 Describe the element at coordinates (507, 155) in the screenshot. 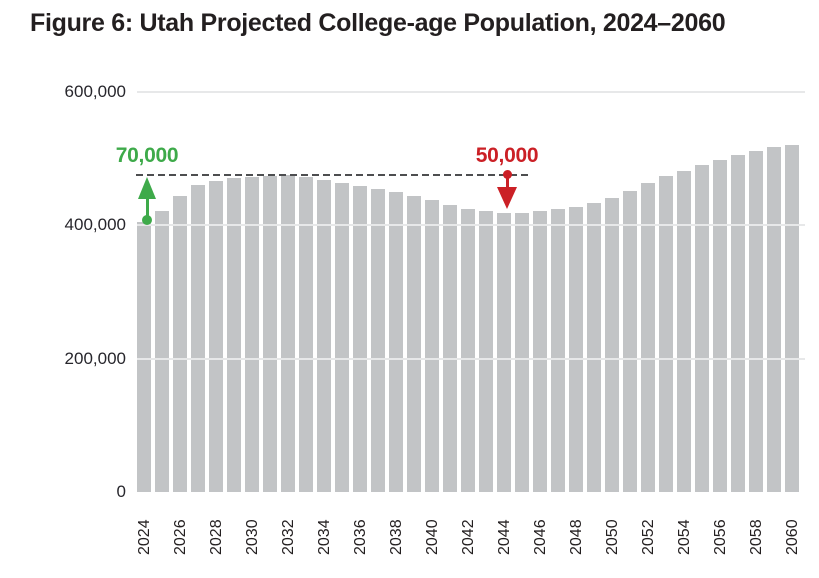

I see `decline-annotation-label: 50,000` at that location.